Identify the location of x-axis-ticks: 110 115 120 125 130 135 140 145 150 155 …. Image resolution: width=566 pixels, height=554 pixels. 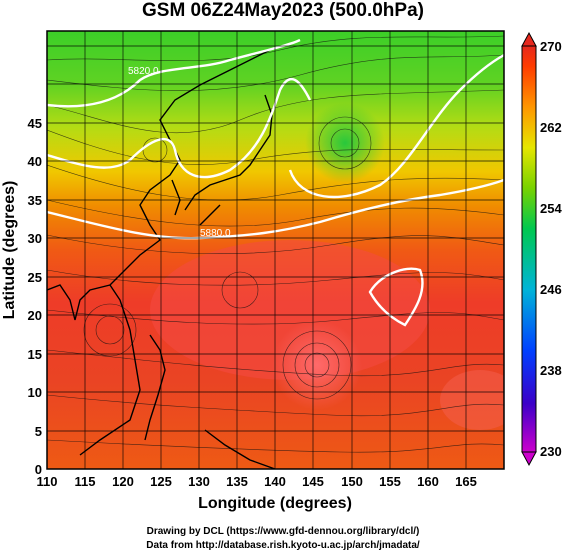
(257, 481).